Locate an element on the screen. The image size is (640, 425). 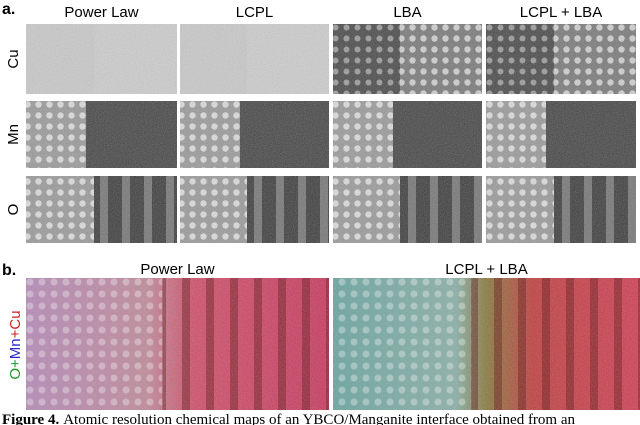
channel-cu: Cu is located at coordinates (15, 319).